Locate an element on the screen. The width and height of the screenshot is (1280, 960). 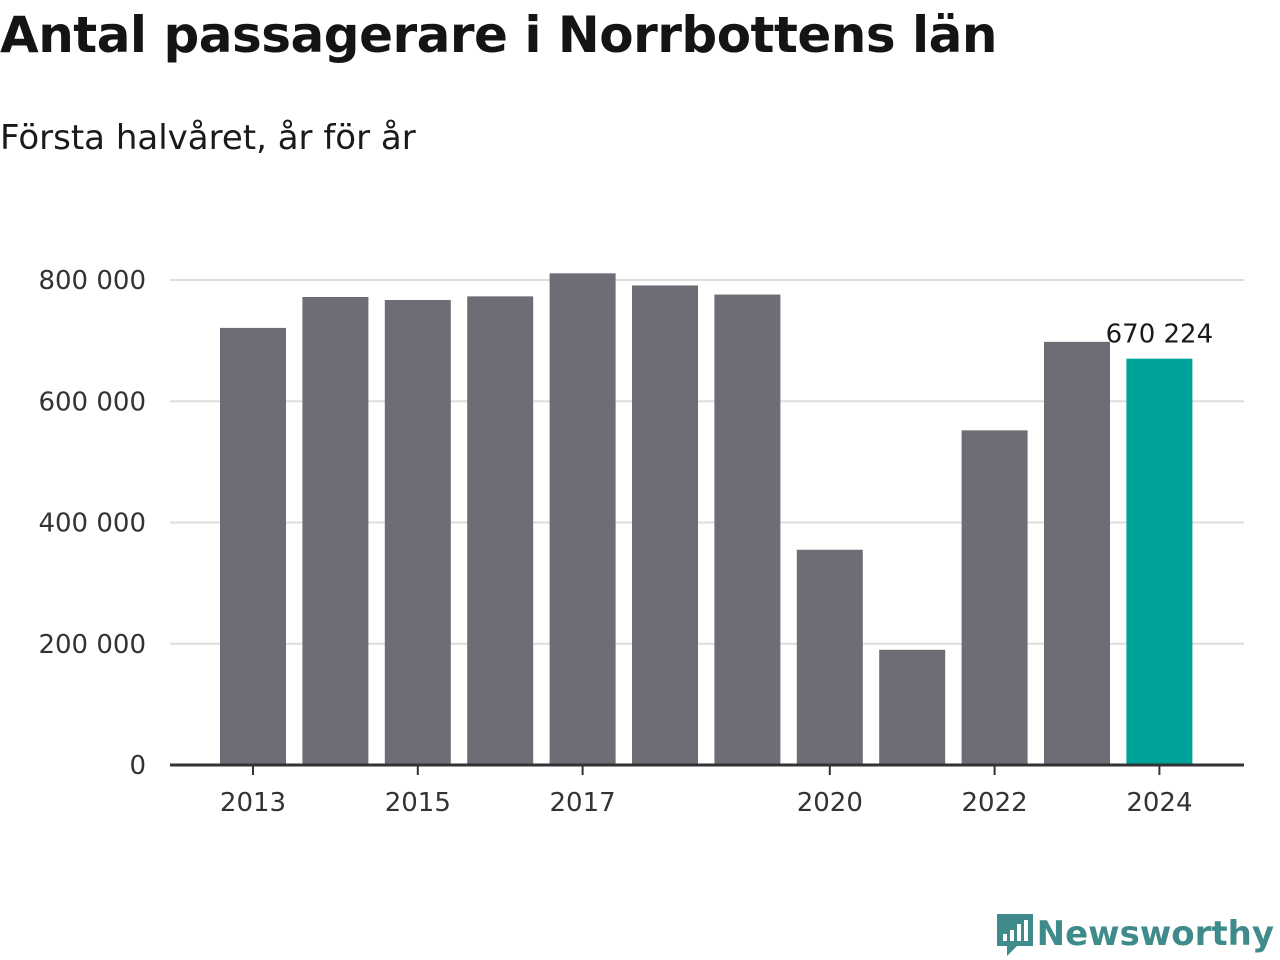
bar-2023 is located at coordinates (1077, 553).